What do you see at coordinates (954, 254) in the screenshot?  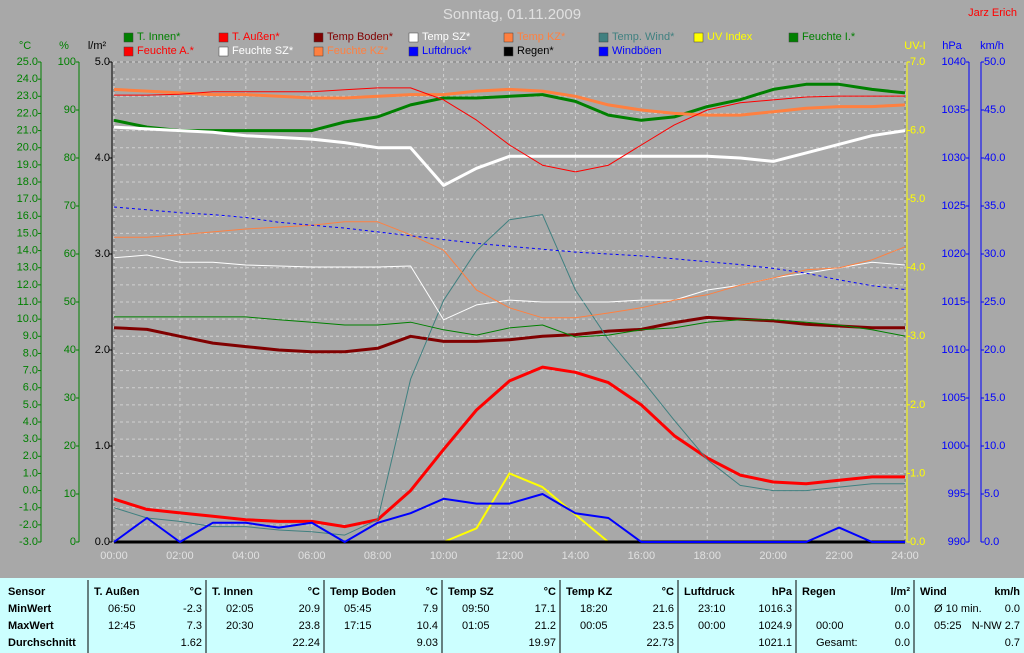 I see `y-tick-label: 1020` at bounding box center [954, 254].